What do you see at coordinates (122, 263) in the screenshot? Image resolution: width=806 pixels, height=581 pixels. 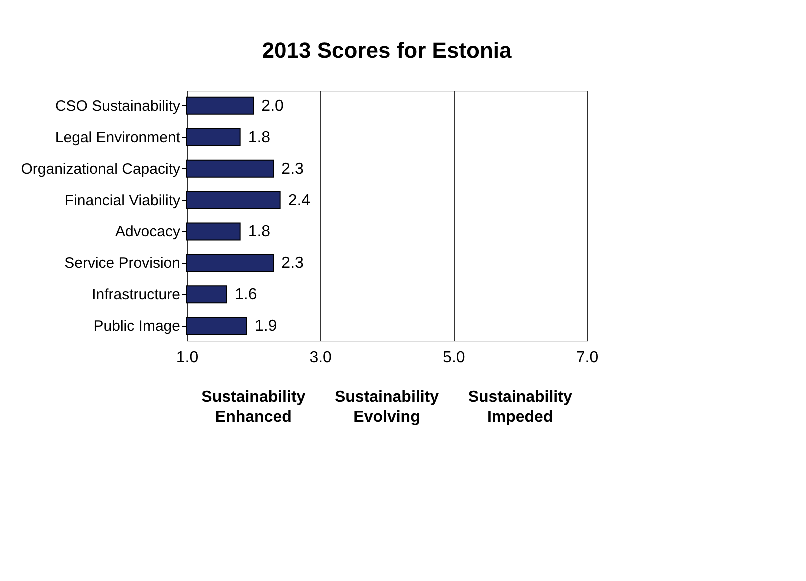 I see `y-tick-label: Service Provision` at bounding box center [122, 263].